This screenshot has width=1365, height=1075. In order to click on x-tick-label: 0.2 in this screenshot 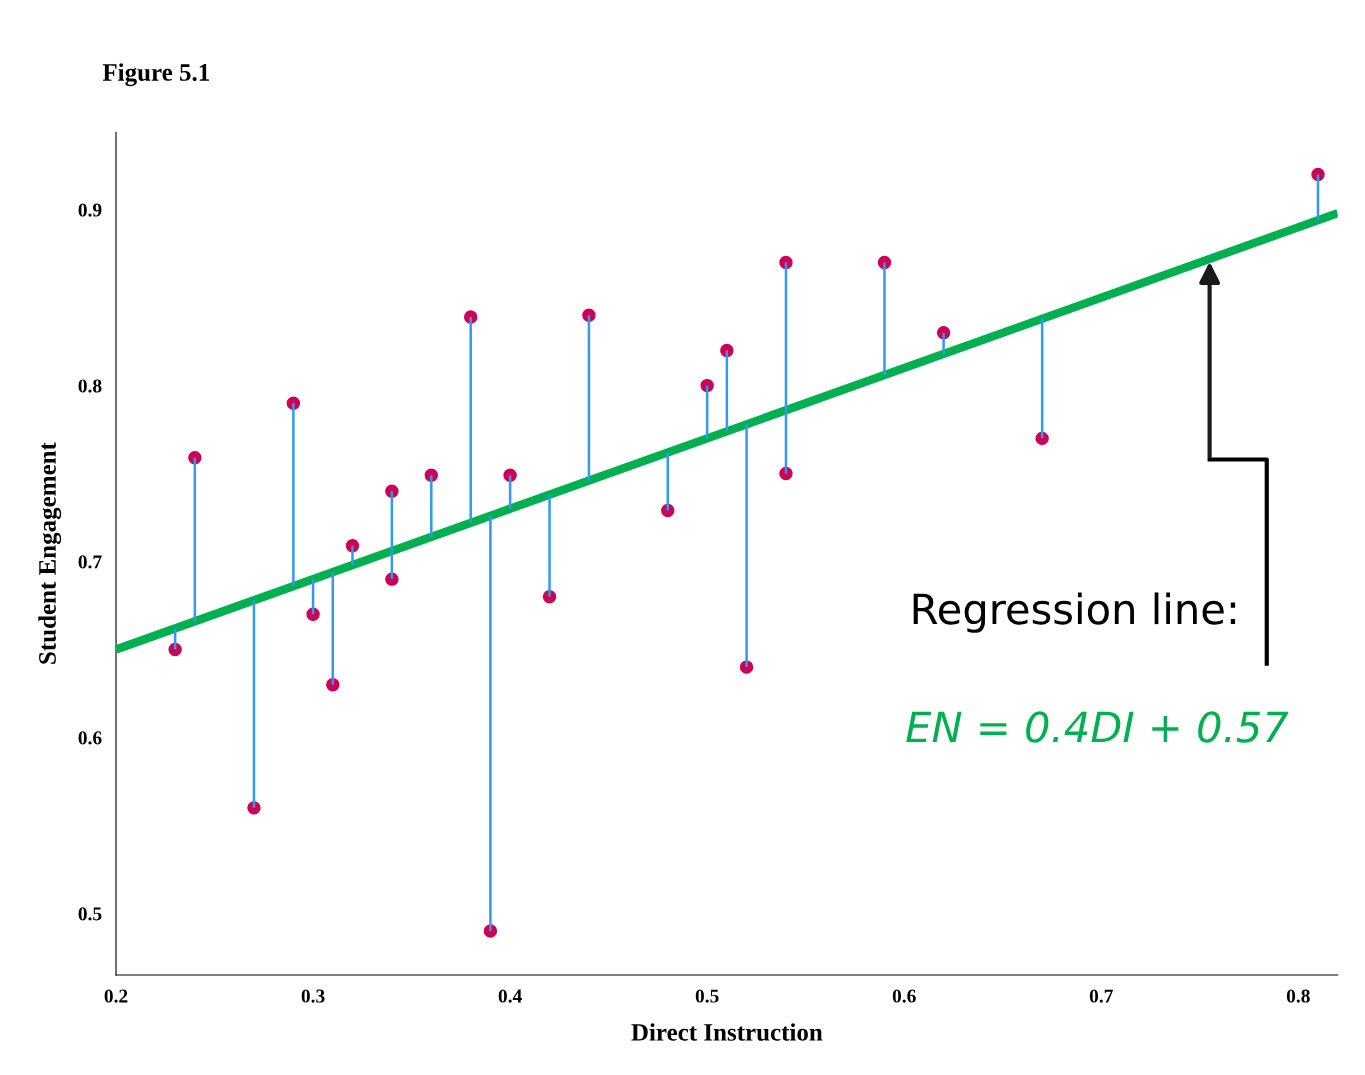, I will do `click(116, 996)`.